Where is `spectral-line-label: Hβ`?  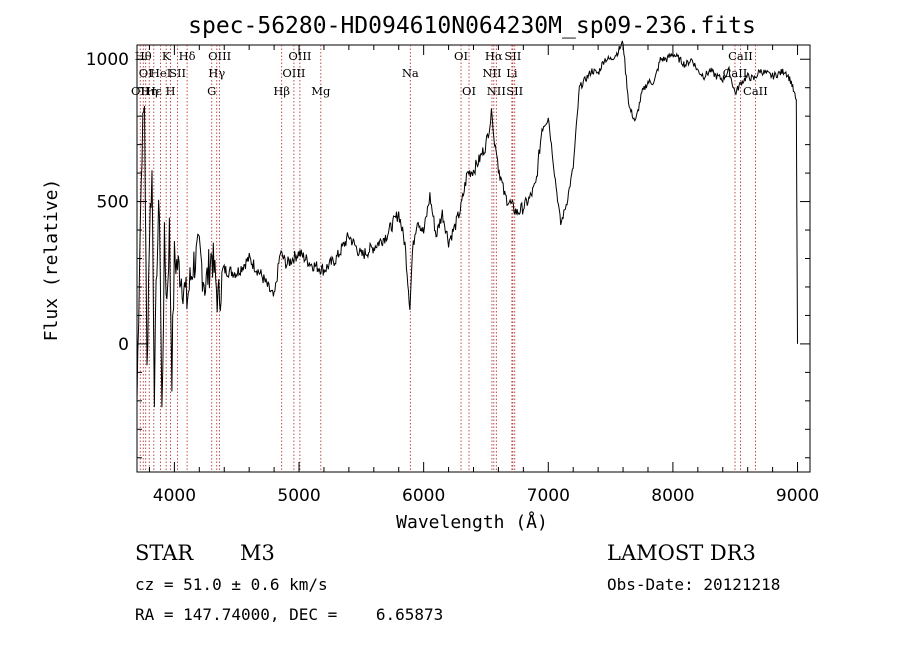
spectral-line-label: Hβ is located at coordinates (281, 91).